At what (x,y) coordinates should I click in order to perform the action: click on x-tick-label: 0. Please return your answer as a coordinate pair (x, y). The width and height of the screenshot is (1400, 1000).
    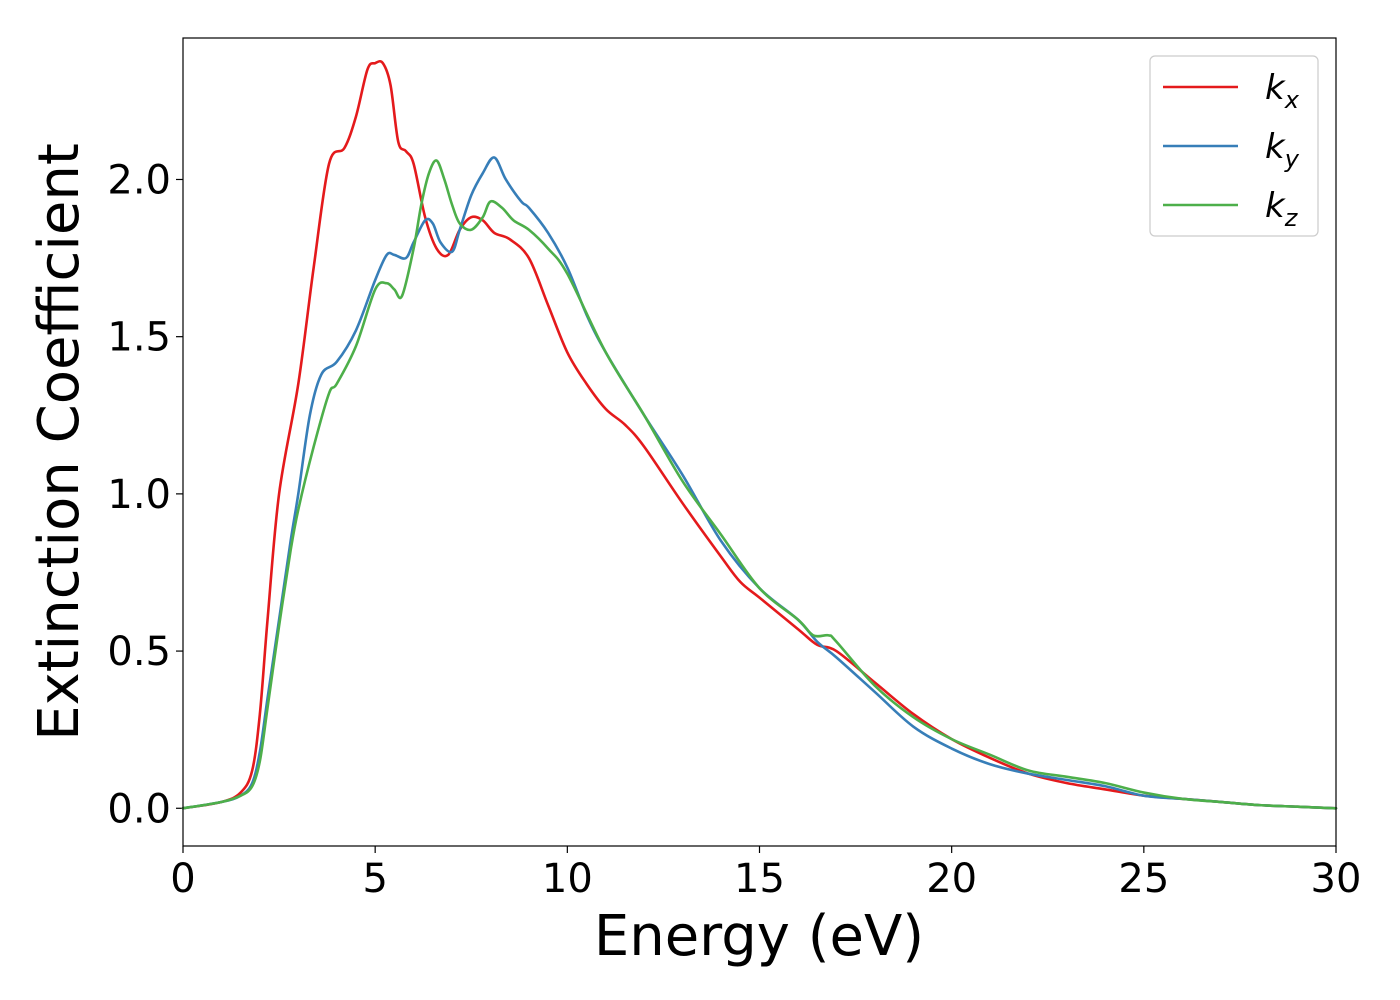
    Looking at the image, I should click on (182, 879).